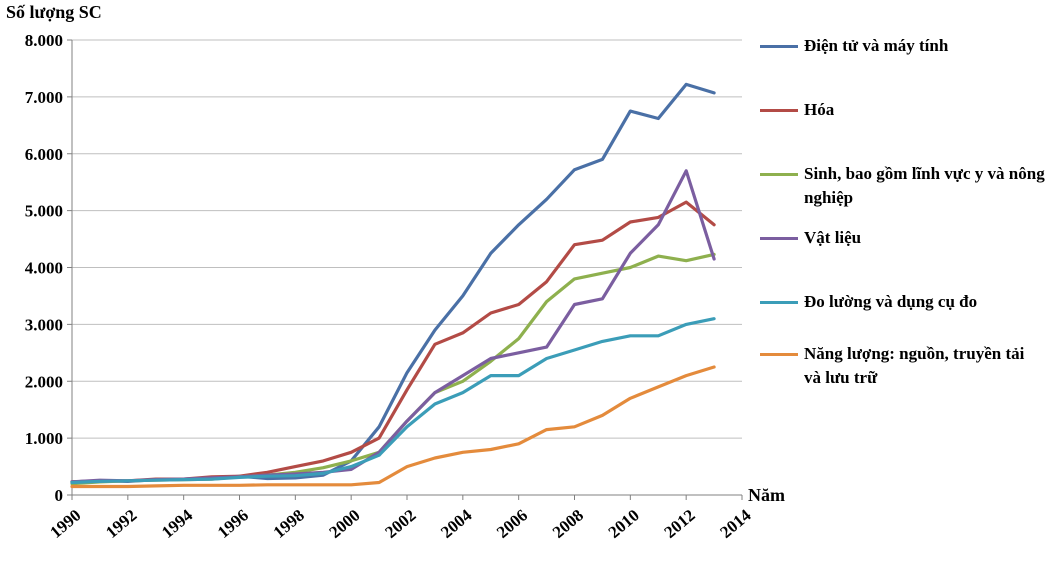 The image size is (1045, 565). What do you see at coordinates (891, 301) in the screenshot?
I see `legend-label: Đo lường và dụng cụ đo` at bounding box center [891, 301].